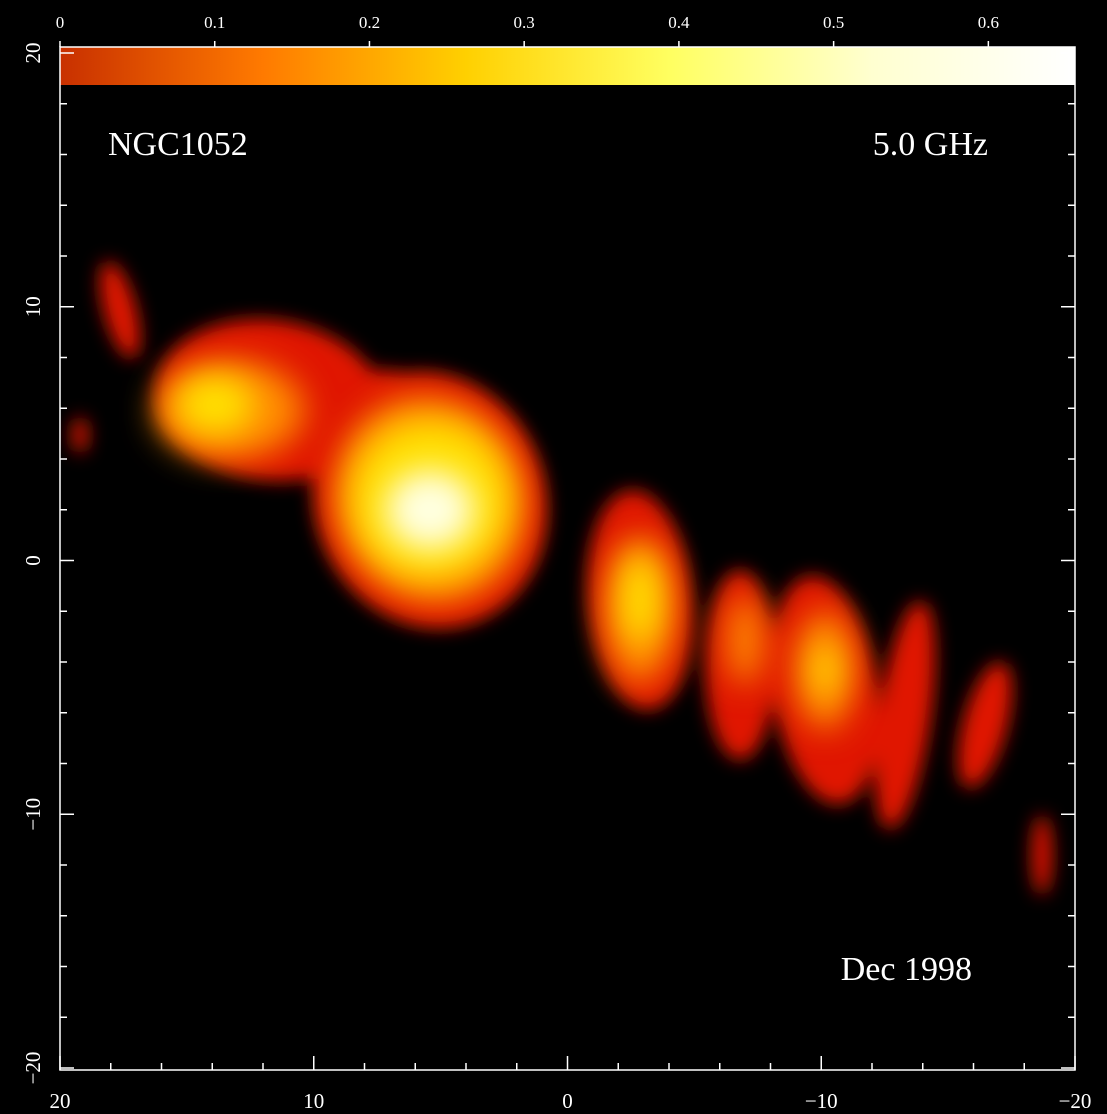 The height and width of the screenshot is (1114, 1107). Describe the element at coordinates (679, 22) in the screenshot. I see `colorbar-tick-label: 0.4` at that location.